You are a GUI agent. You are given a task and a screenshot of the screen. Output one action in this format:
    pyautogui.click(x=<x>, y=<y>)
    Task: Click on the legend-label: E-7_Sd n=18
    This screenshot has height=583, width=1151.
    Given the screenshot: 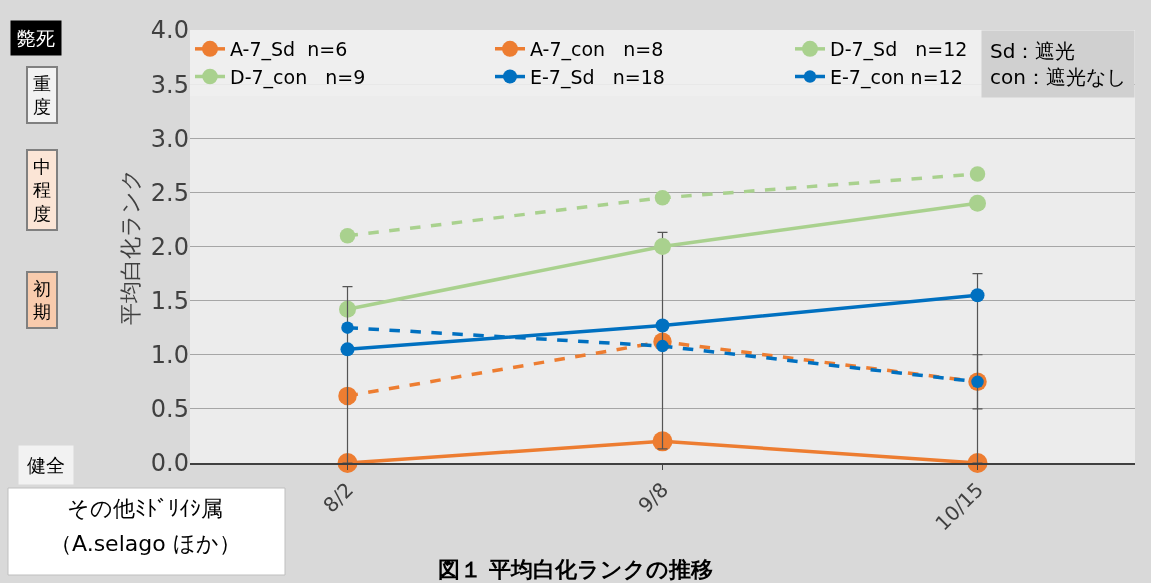 What is the action you would take?
    pyautogui.click(x=597, y=77)
    